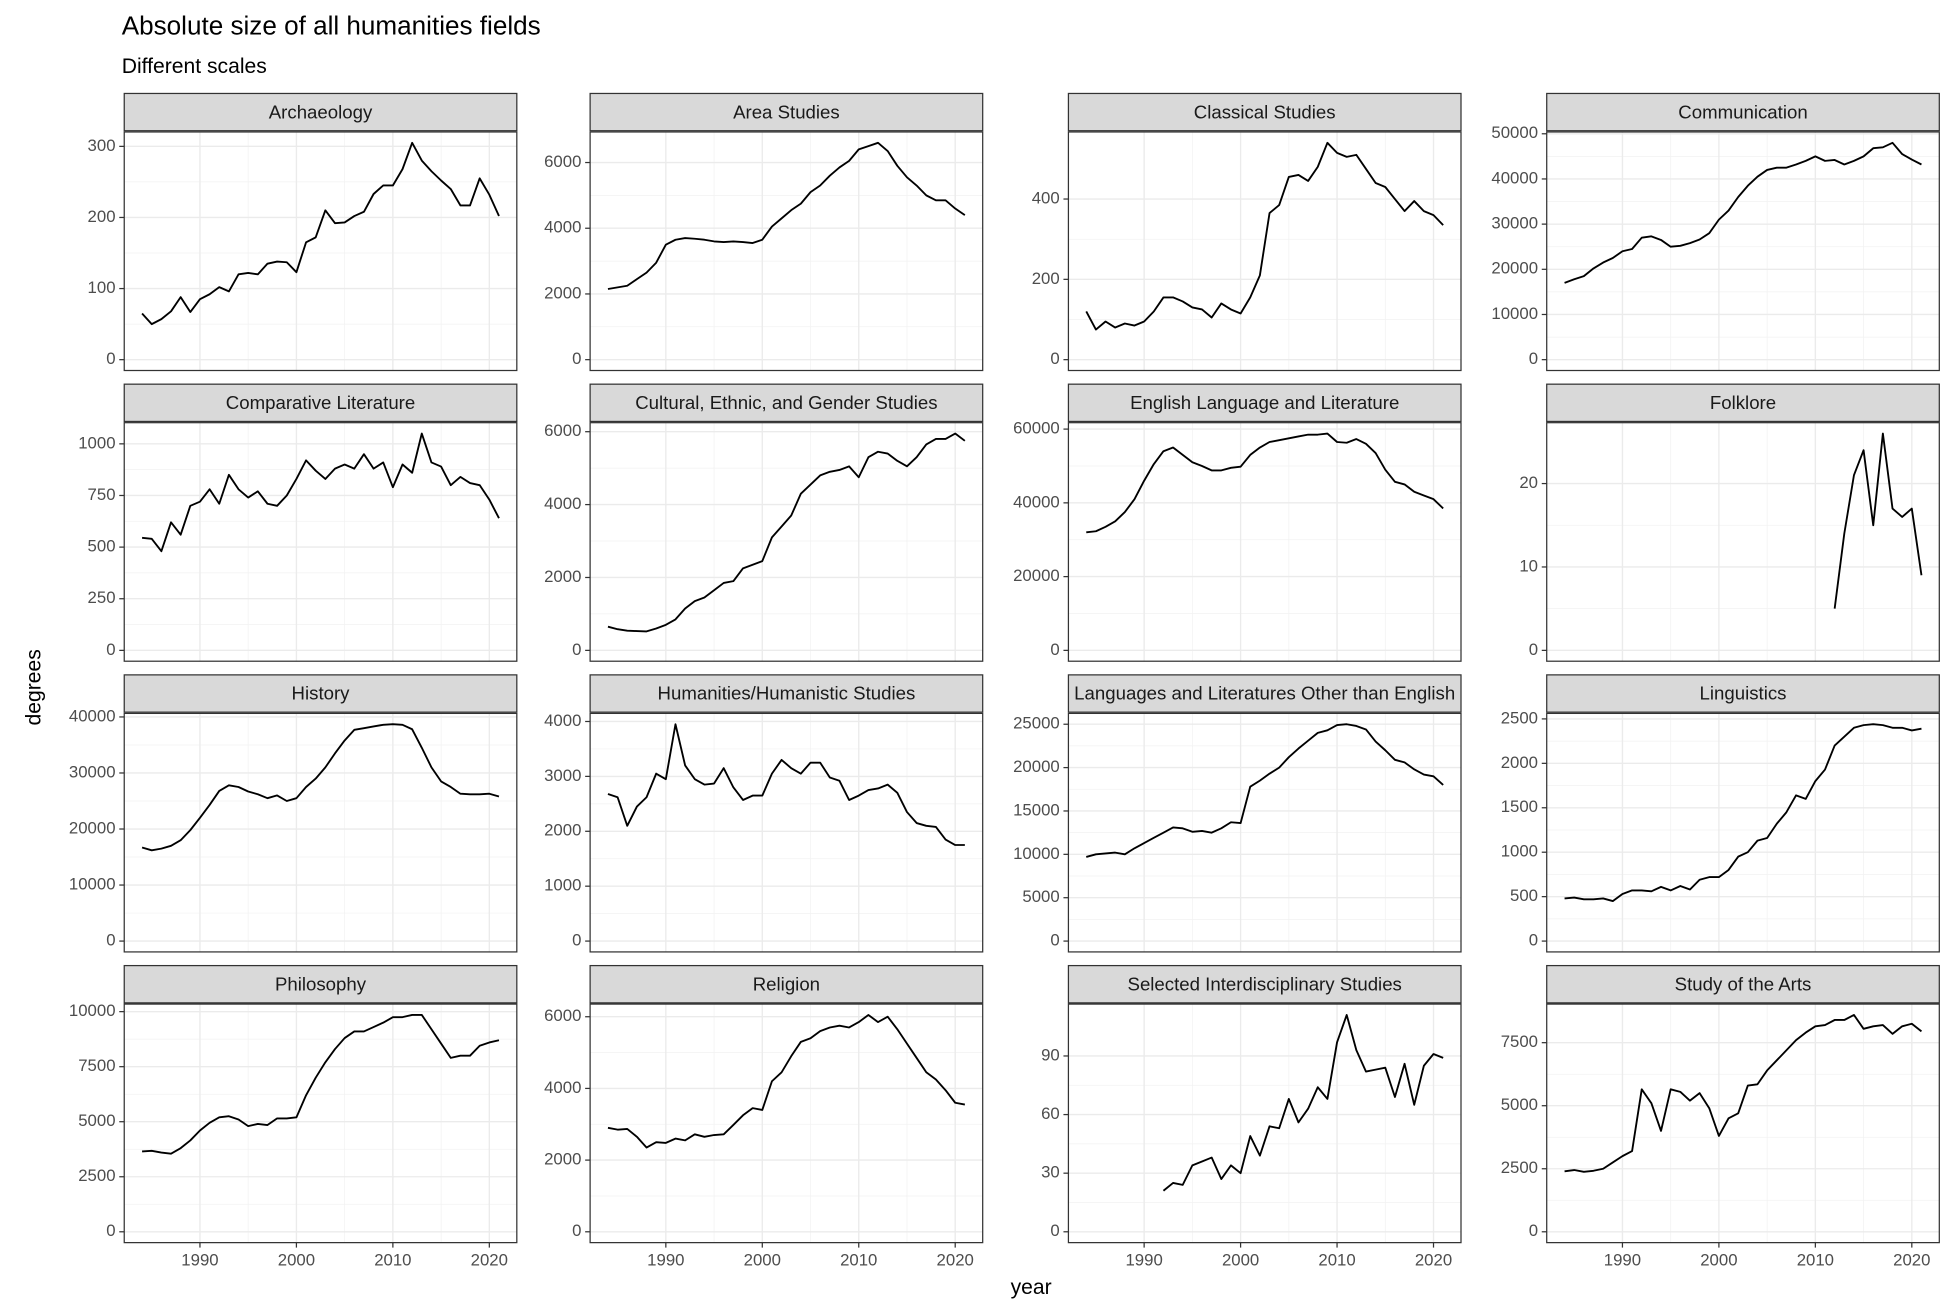 This screenshot has width=1948, height=1310. I want to click on y-tick-label: 750, so click(102, 494).